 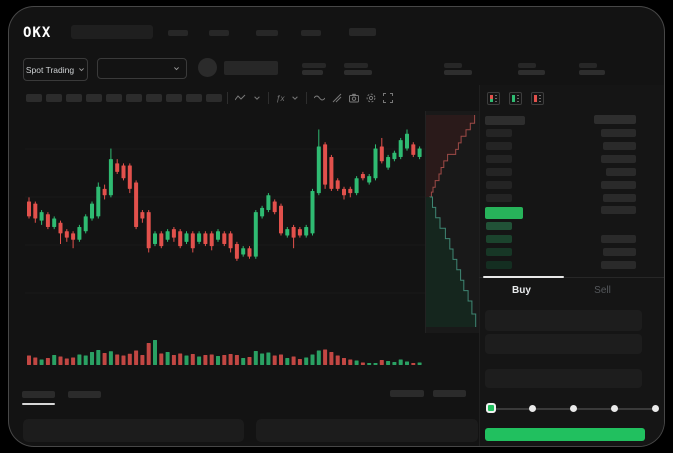 I want to click on indicators-fx-icon: ƒx, so click(x=280, y=98).